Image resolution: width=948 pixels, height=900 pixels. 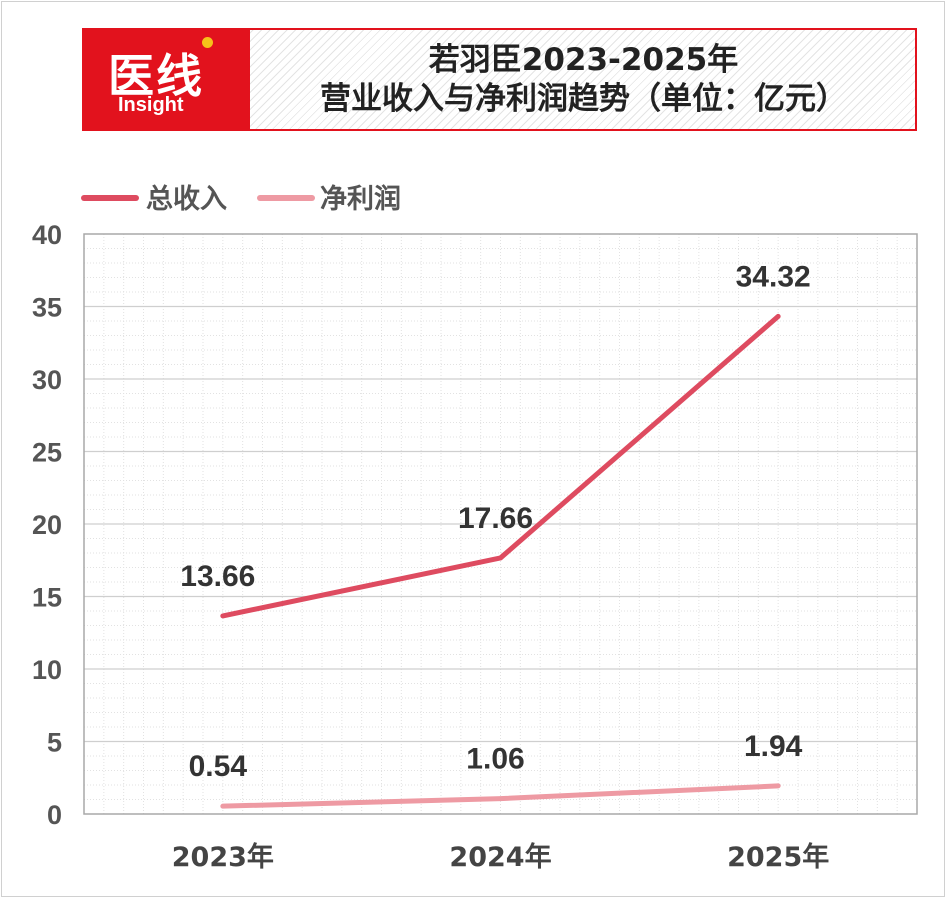 What do you see at coordinates (495, 518) in the screenshot?
I see `data-label: 17.66` at bounding box center [495, 518].